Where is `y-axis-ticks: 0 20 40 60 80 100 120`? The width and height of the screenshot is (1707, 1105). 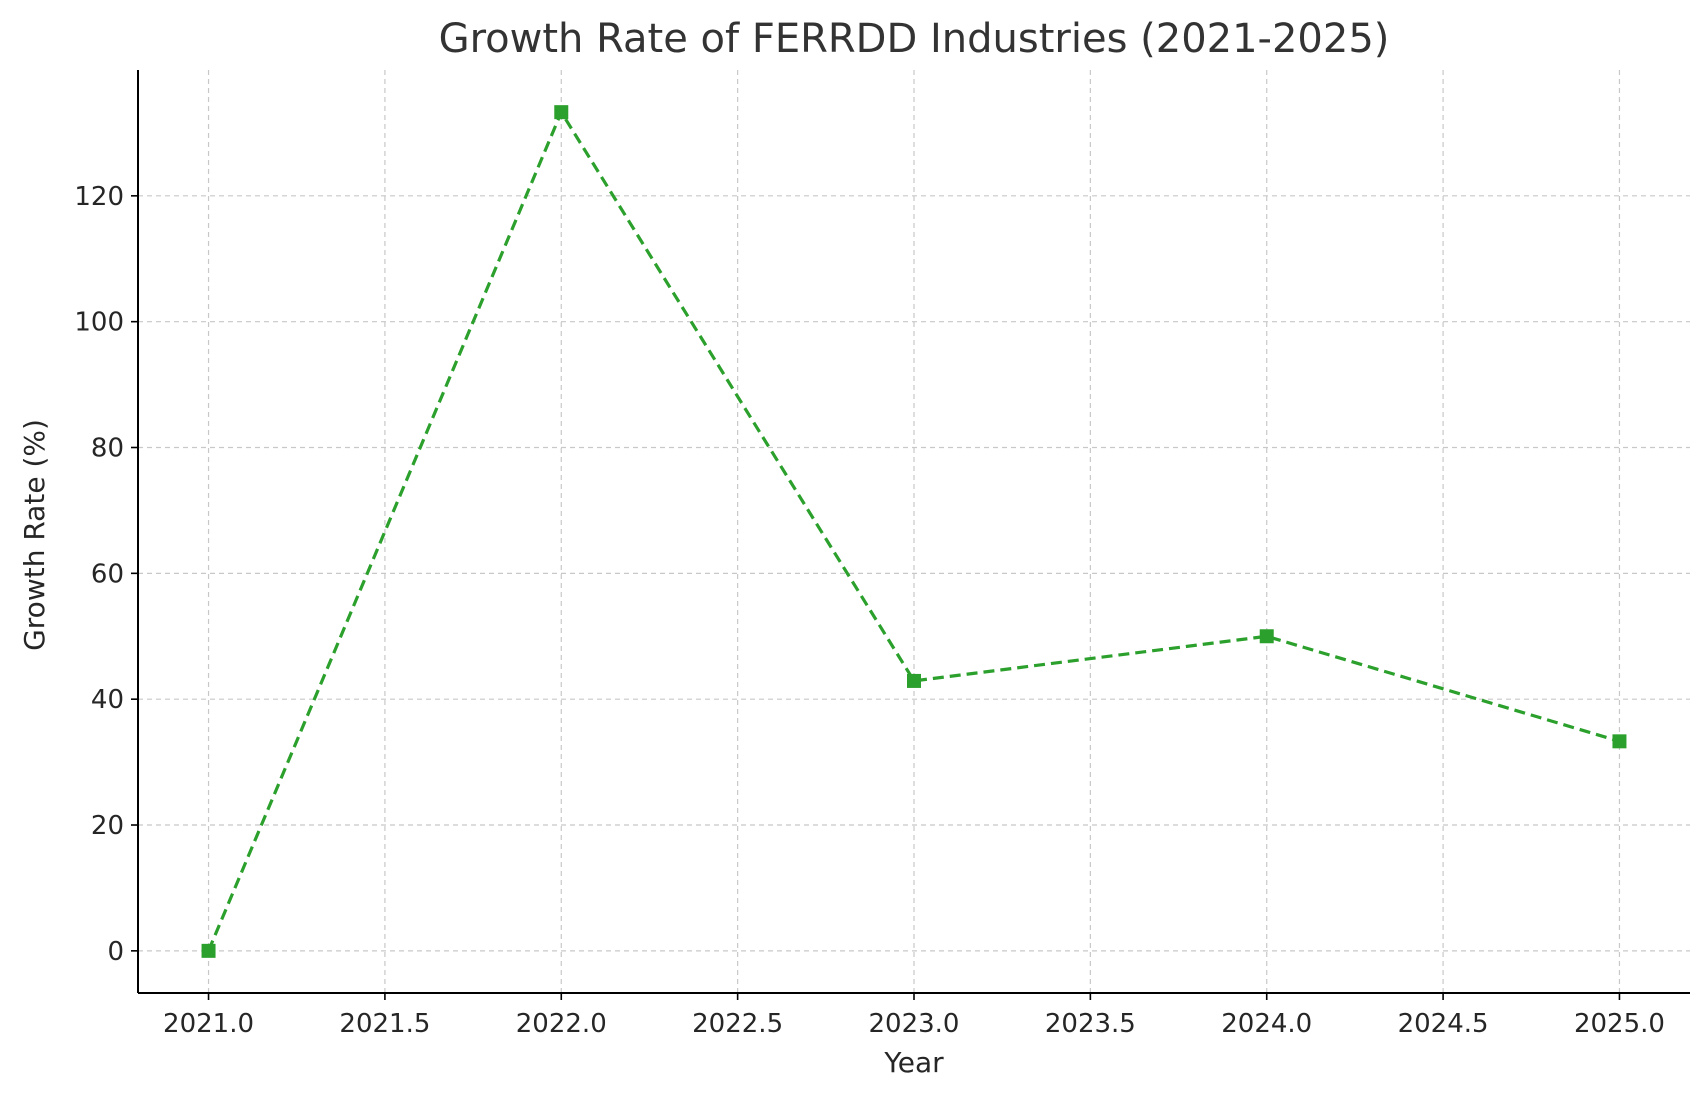
y-axis-ticks: 0 20 40 60 80 100 120 is located at coordinates (106, 574).